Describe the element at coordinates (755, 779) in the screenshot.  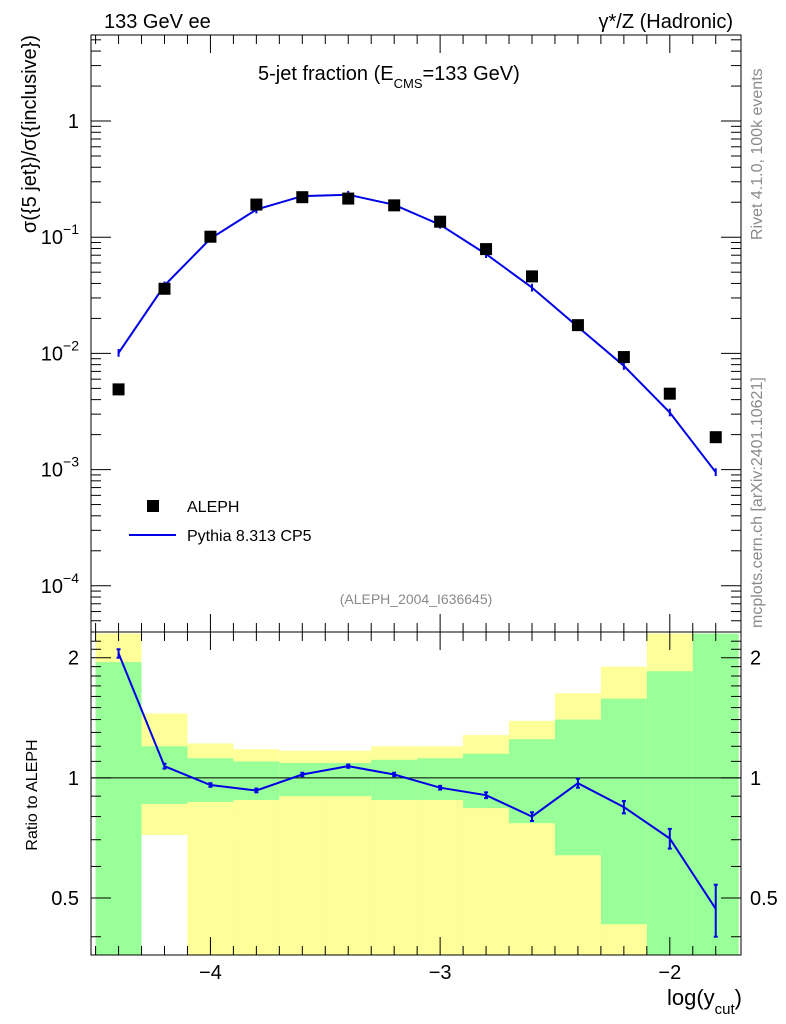
I see `ratio-y-tick-label-right: 1` at that location.